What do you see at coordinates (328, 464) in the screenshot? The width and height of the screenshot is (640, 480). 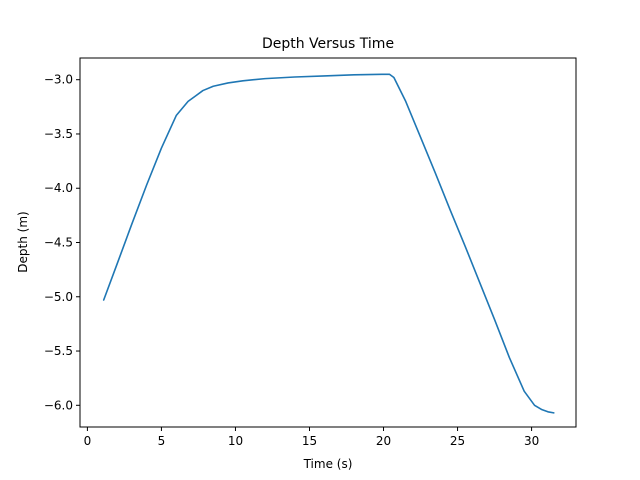 I see `x-axis-label: Time (s)` at bounding box center [328, 464].